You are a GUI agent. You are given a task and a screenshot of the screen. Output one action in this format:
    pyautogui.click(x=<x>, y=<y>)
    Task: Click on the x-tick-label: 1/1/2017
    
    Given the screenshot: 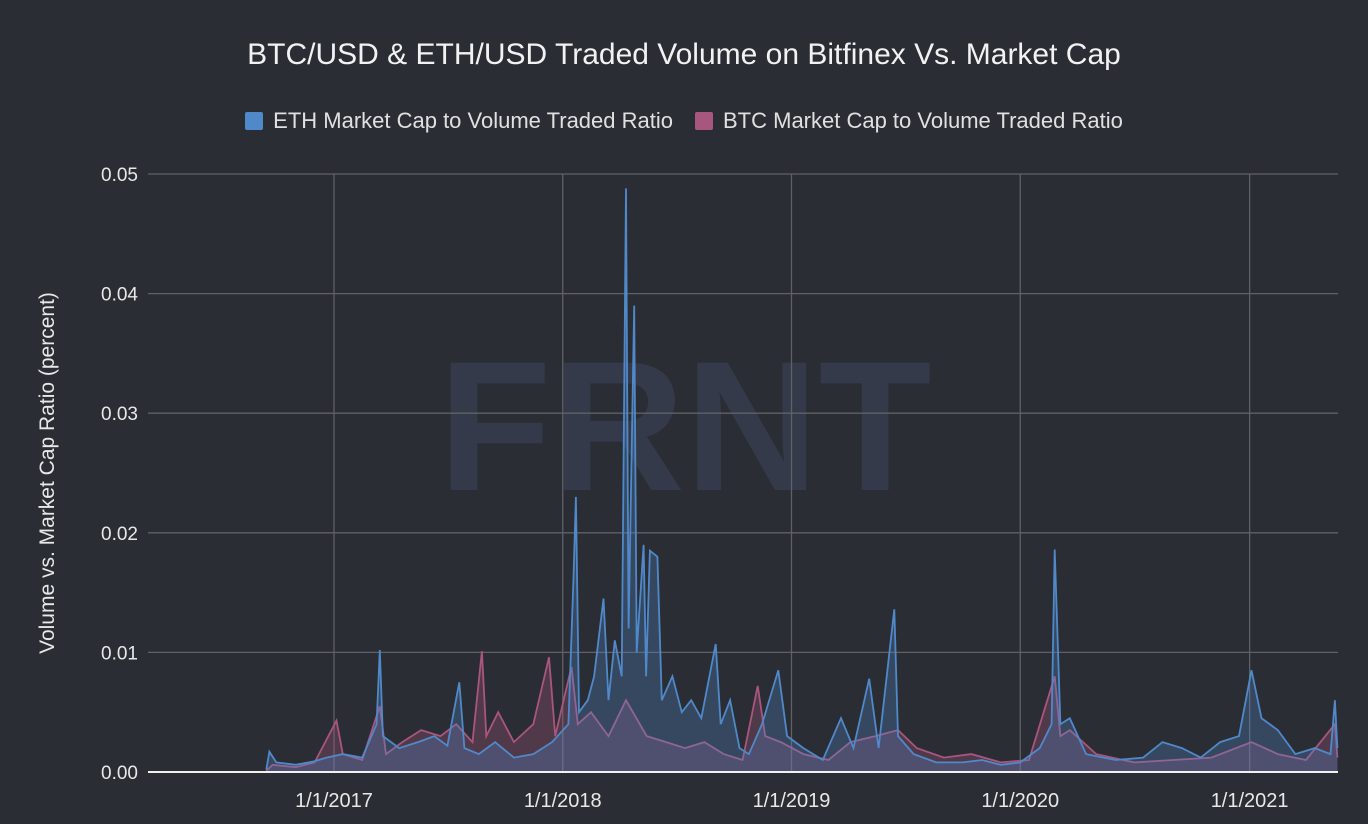 What is the action you would take?
    pyautogui.click(x=334, y=801)
    